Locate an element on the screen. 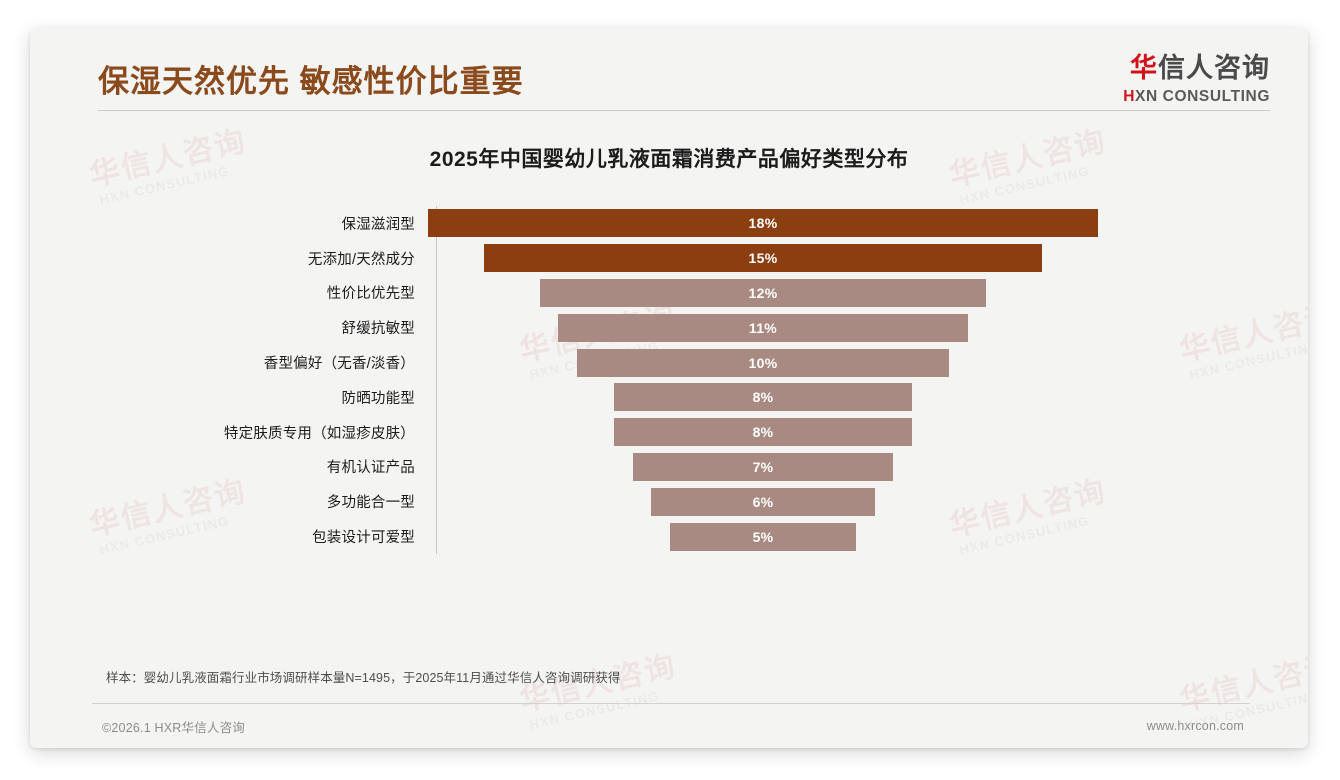 This screenshot has height=780, width=1340. bar-fill: 15% is located at coordinates (763, 258).